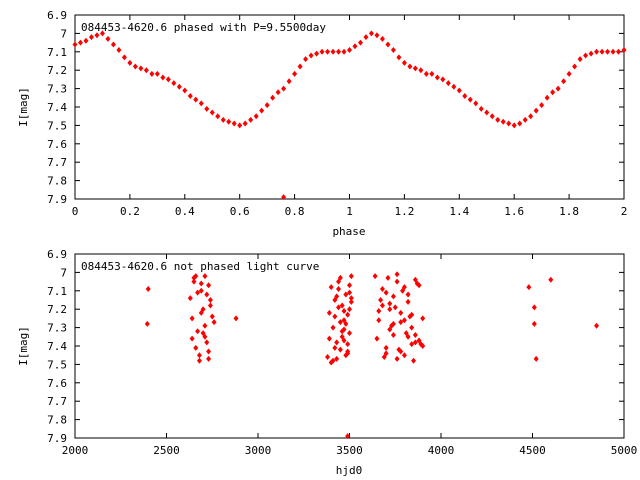  I want to click on x-tick-label: 5000, so click(624, 450).